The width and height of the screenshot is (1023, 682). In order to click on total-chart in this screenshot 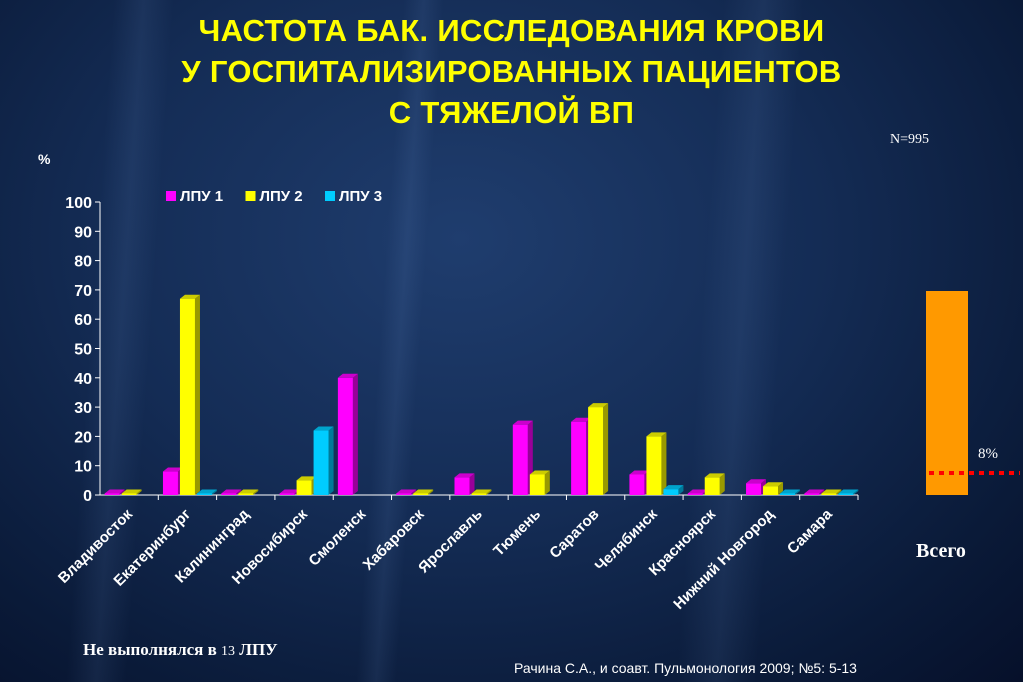, I will do `click(973, 393)`.